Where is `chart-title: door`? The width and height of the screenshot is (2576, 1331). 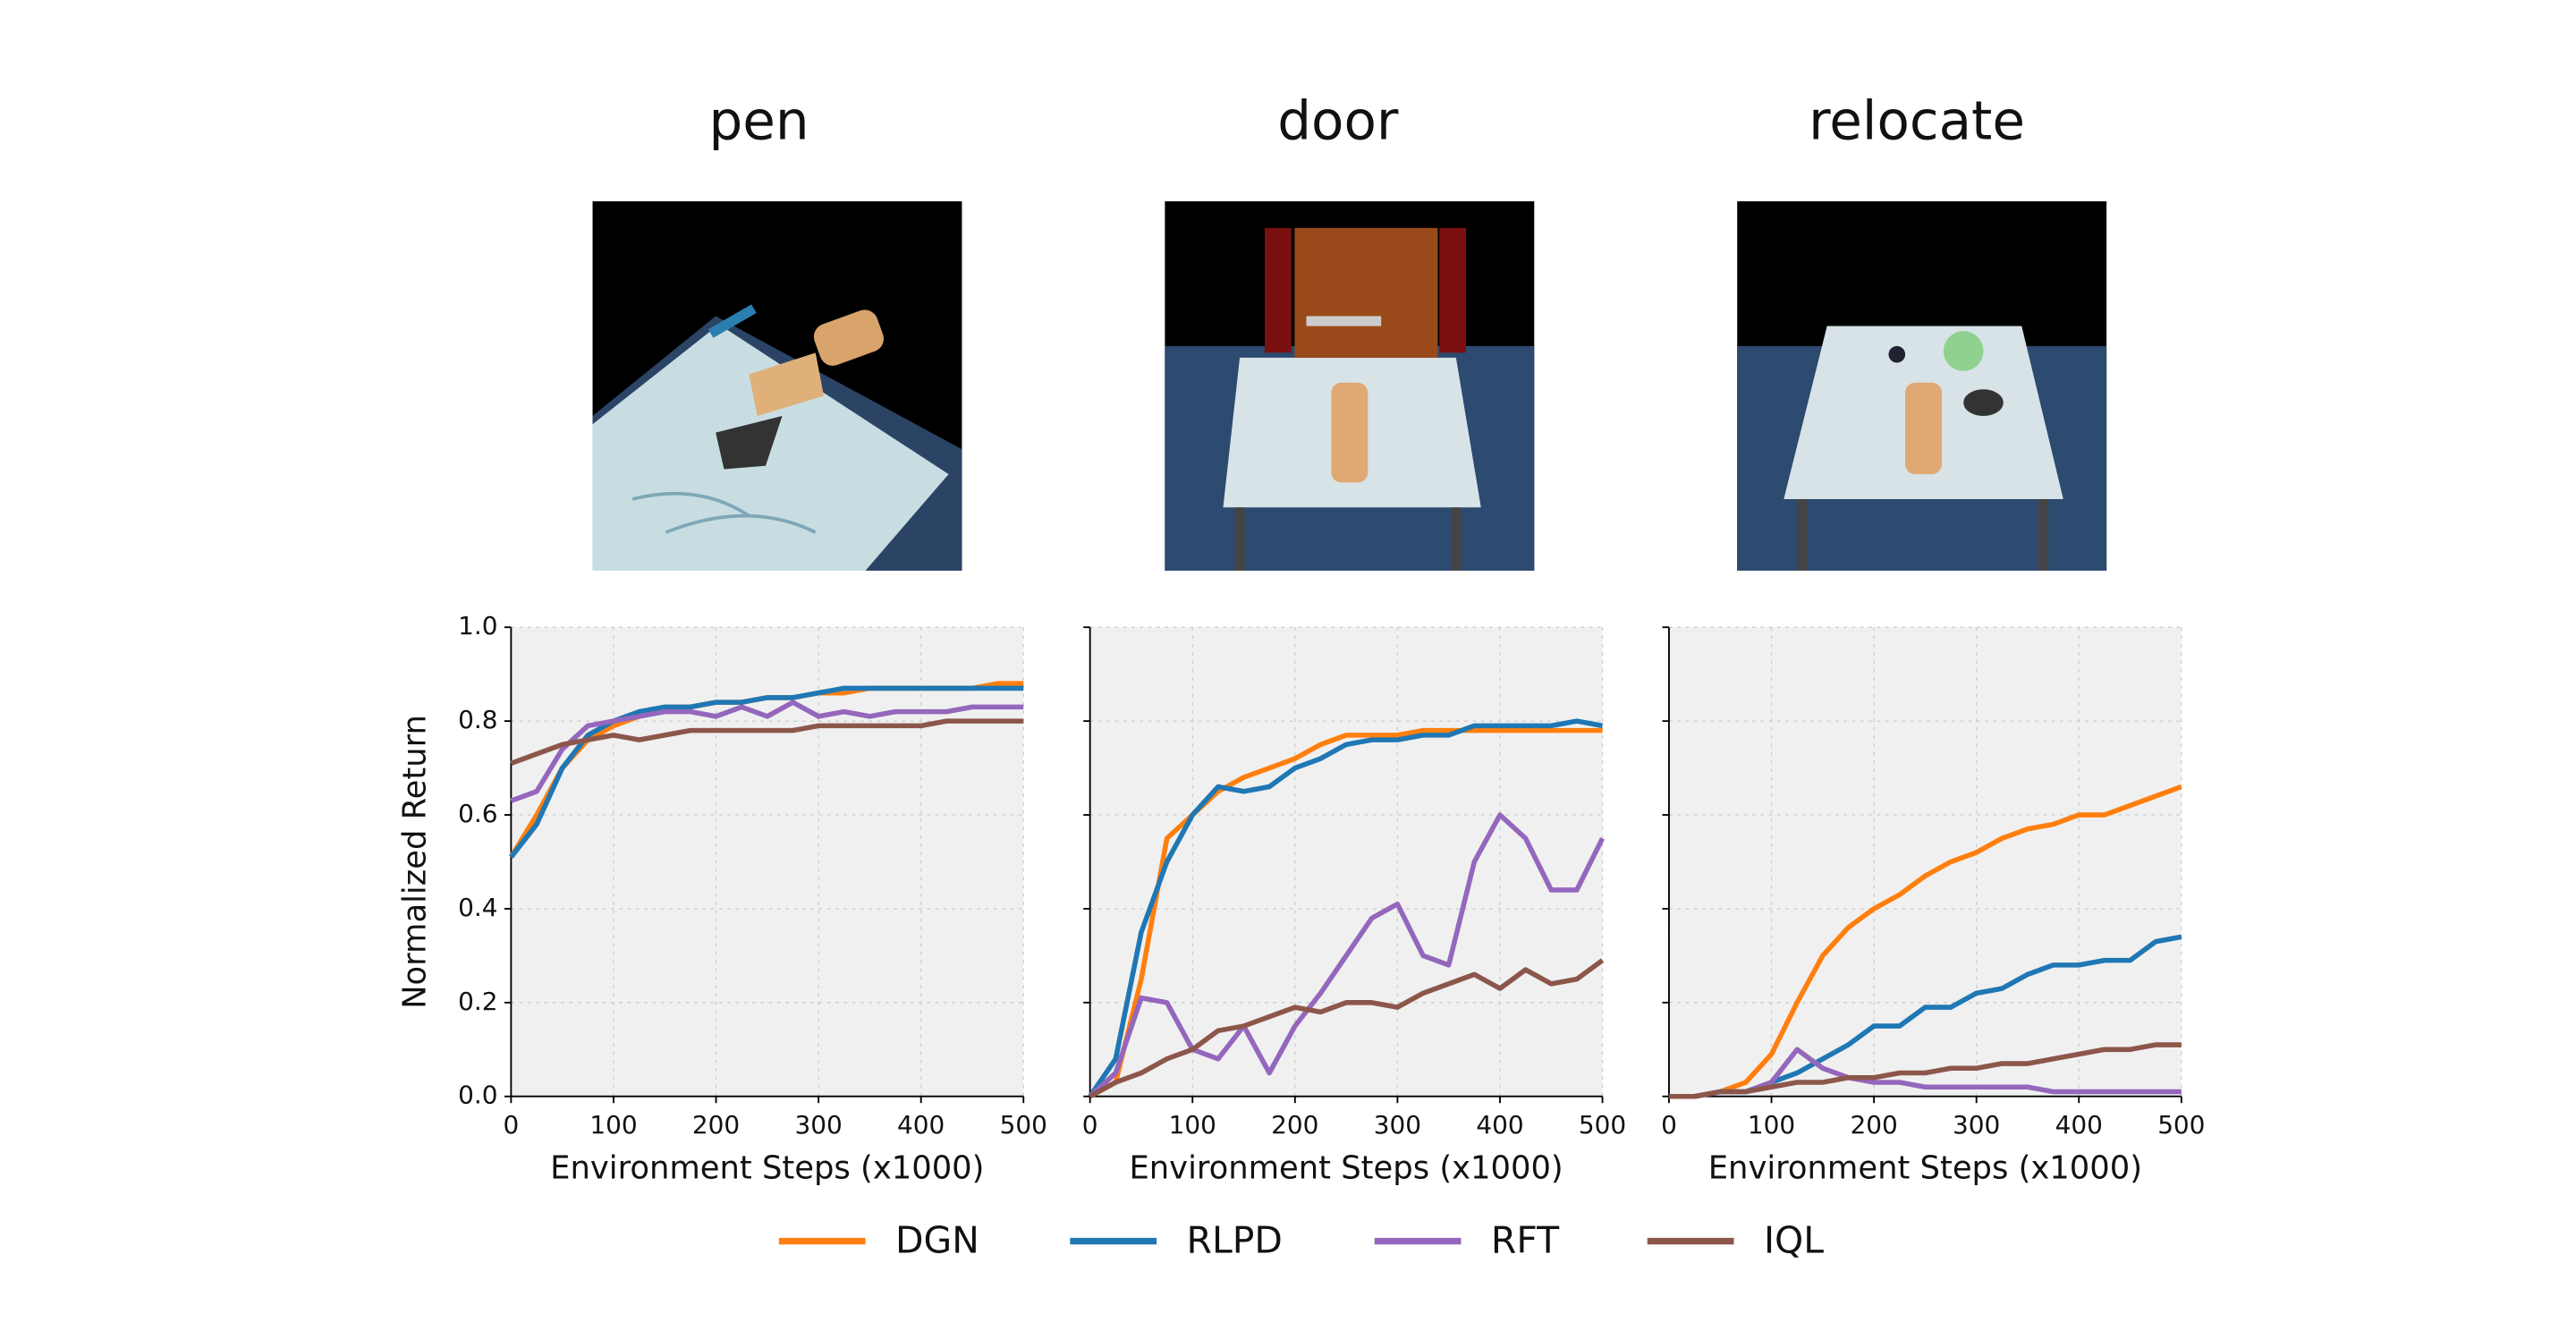
chart-title: door is located at coordinates (1338, 122).